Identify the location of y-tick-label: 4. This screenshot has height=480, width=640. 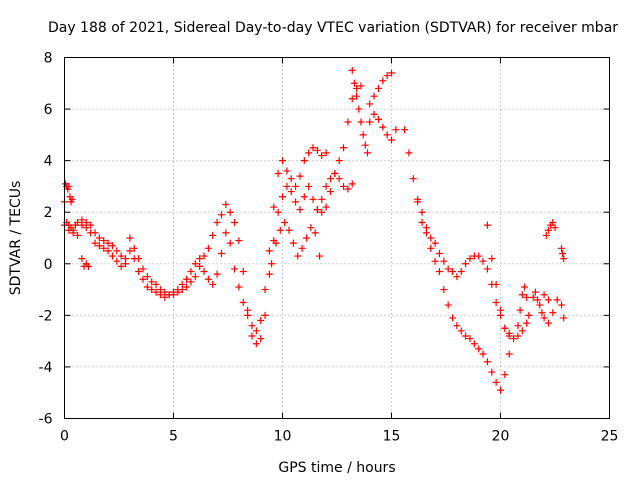
(48, 162).